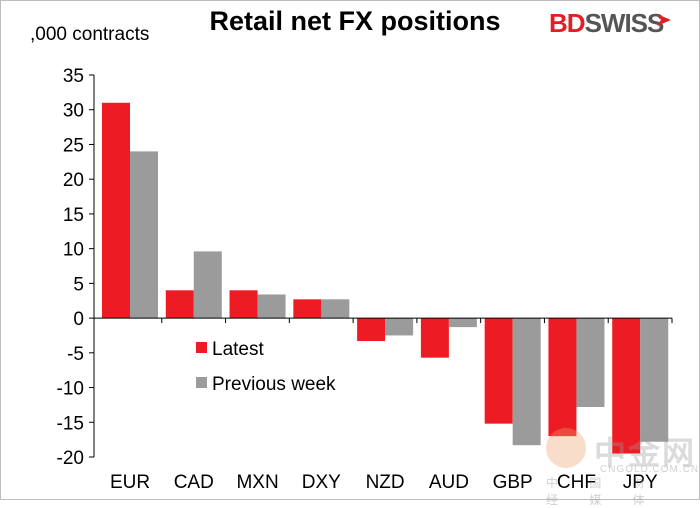  Describe the element at coordinates (70, 458) in the screenshot. I see `y-tick-label: -20` at that location.